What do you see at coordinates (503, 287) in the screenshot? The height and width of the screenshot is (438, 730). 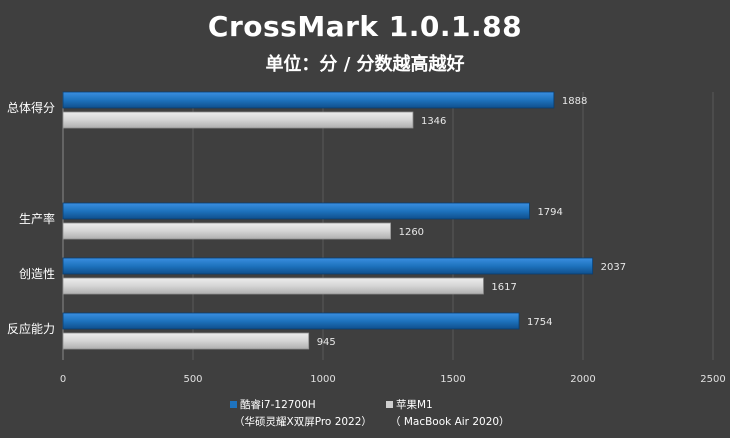 I see `data-label-1-2: 1617` at bounding box center [503, 287].